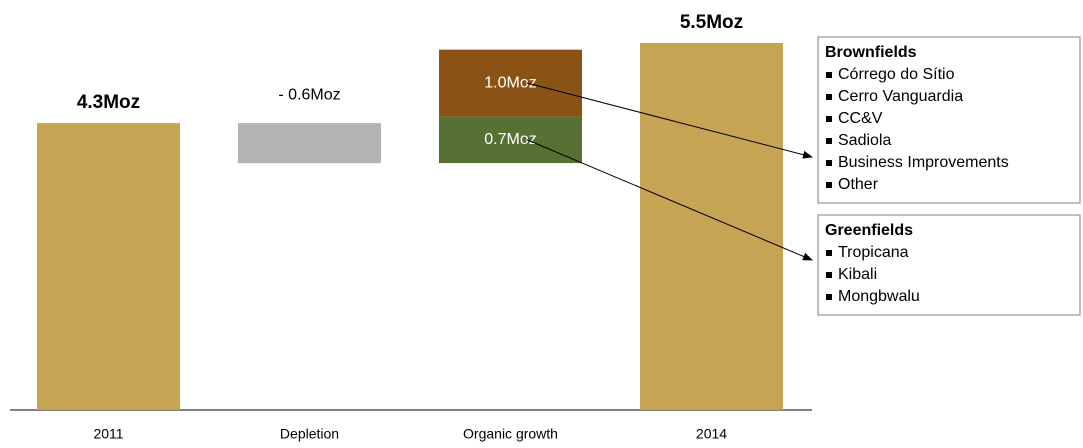 The image size is (1083, 448). What do you see at coordinates (711, 434) in the screenshot?
I see `x-tick-label: 2014` at bounding box center [711, 434].